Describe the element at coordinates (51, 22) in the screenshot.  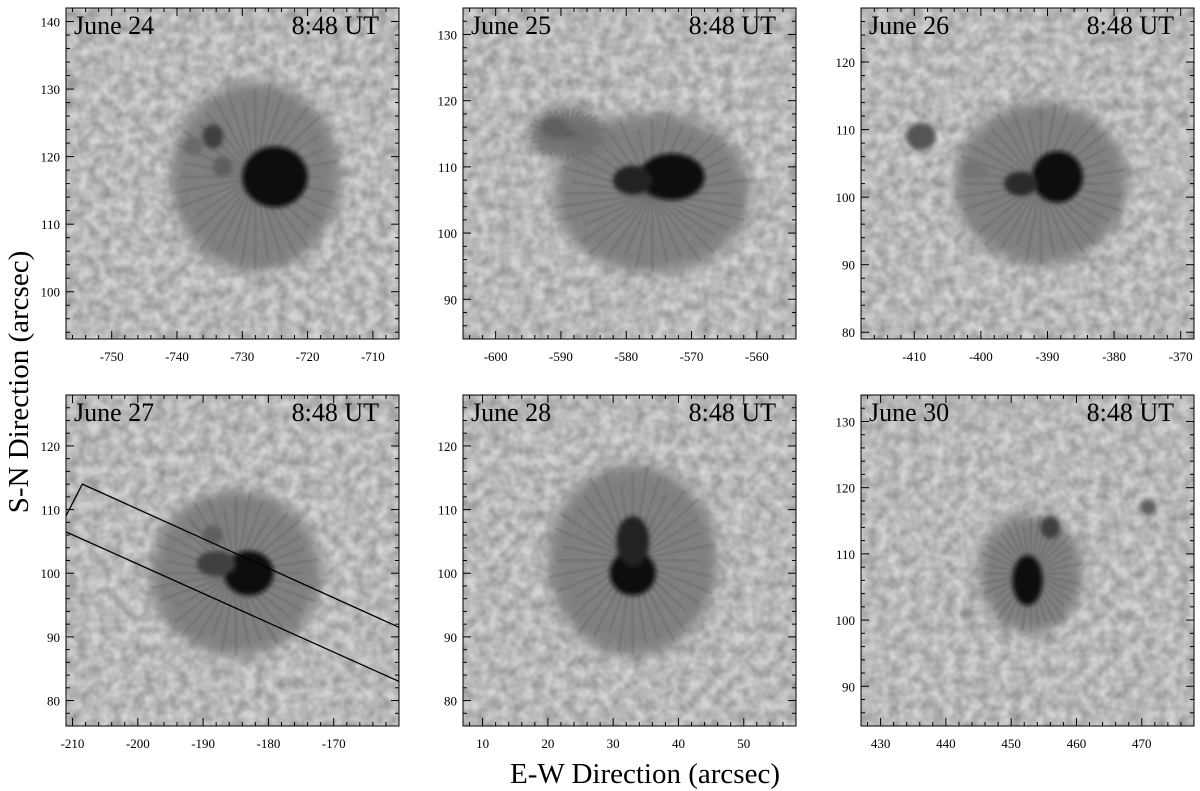
I see `y-tick-label: 140` at that location.